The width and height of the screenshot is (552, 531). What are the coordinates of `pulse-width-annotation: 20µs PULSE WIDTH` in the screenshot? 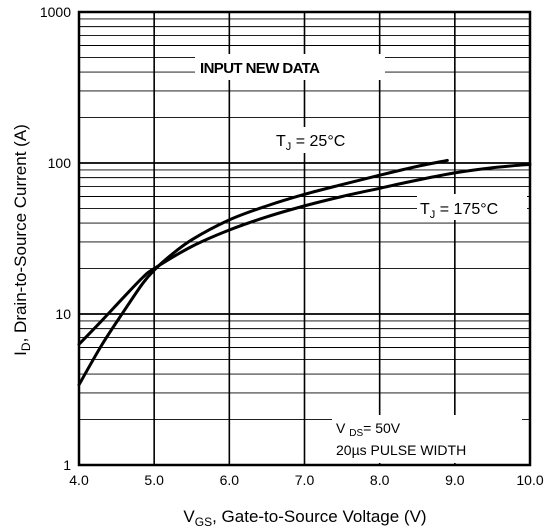 It's located at (401, 450).